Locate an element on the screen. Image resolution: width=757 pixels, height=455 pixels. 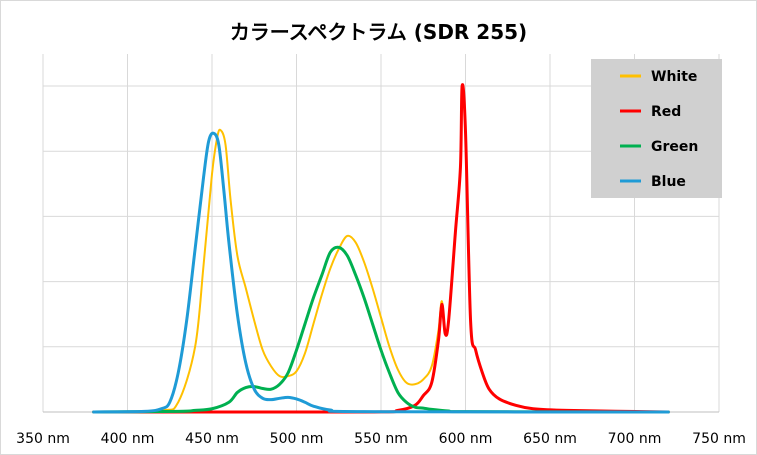
x-tick-label-2: 450 nm is located at coordinates (212, 439).